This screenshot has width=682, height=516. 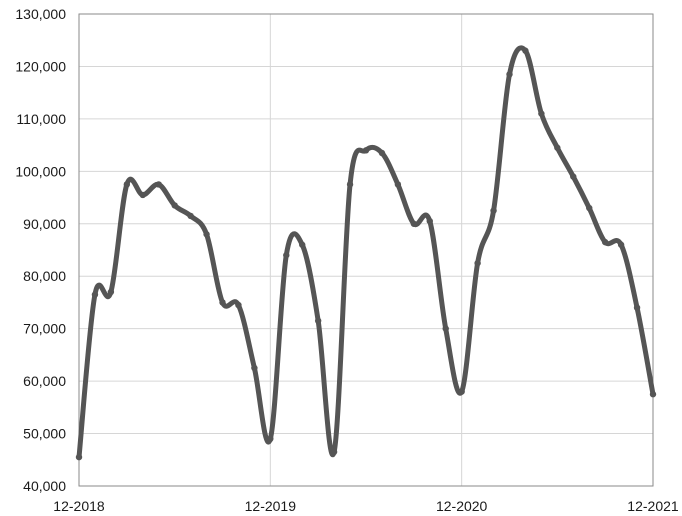 I want to click on y-tick-label: 90,000, so click(x=44, y=224).